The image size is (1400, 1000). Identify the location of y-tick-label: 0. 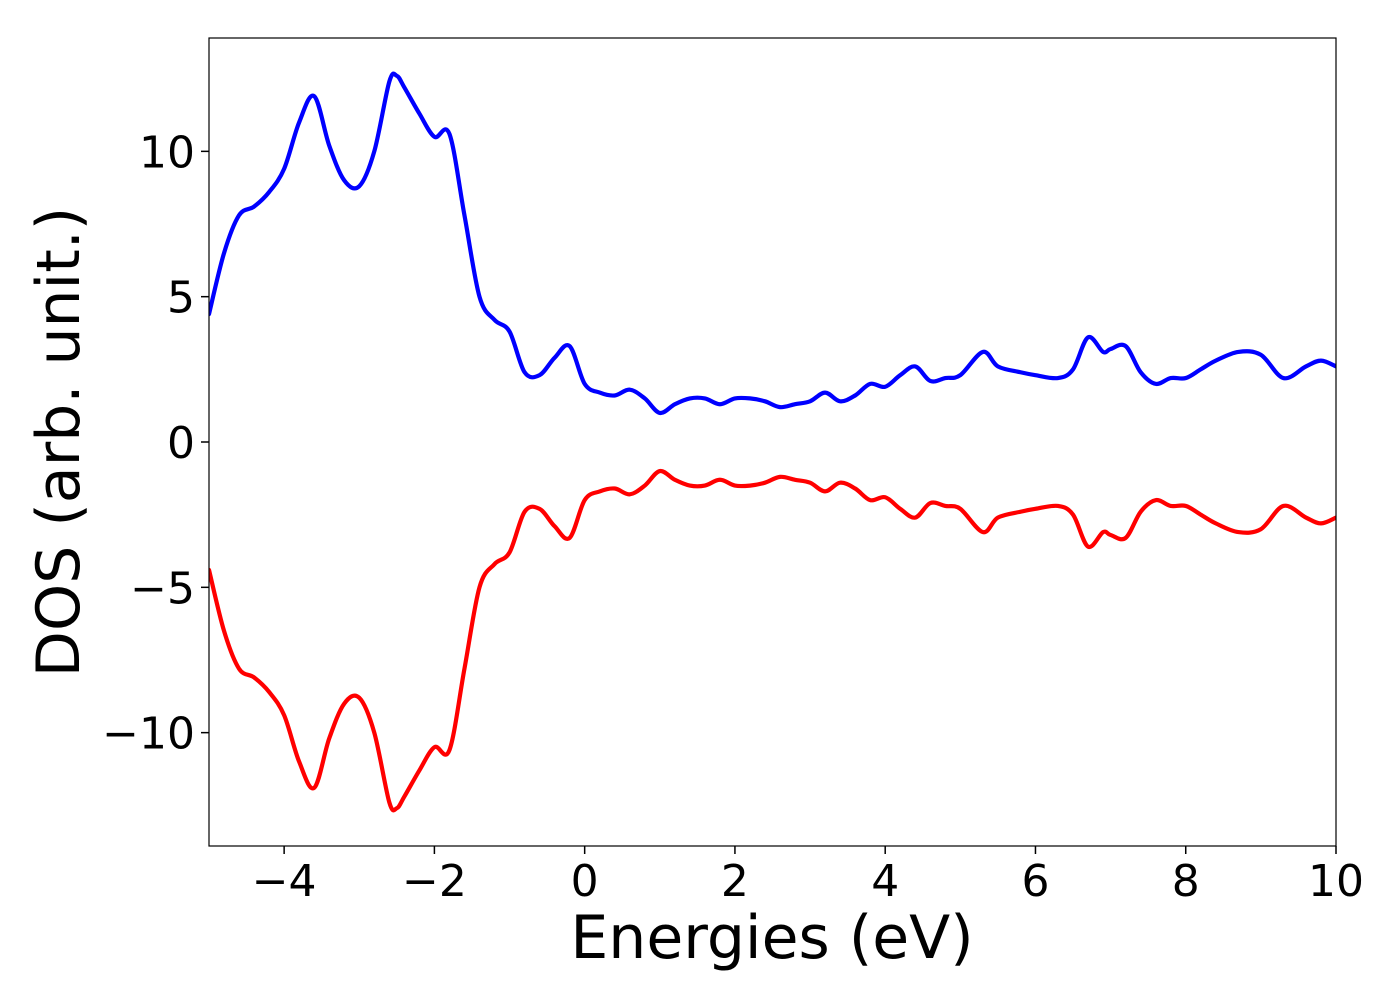
(181, 443).